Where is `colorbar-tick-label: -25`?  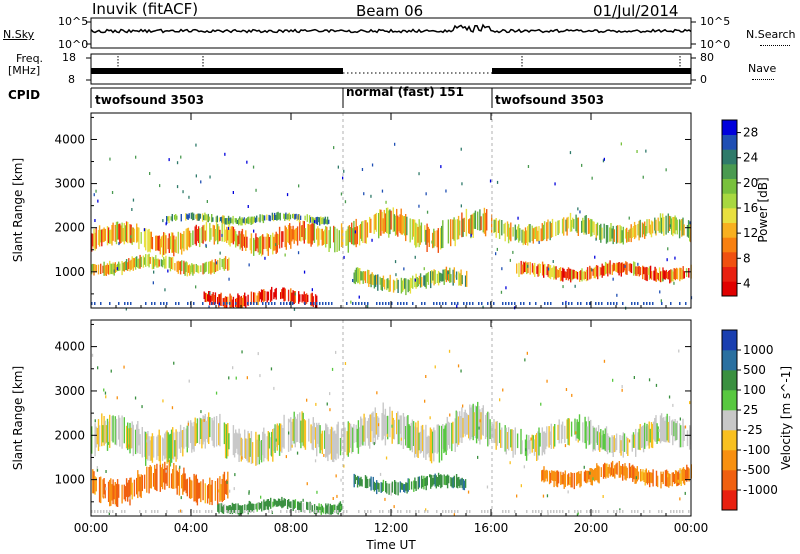
colorbar-tick-label: -25 is located at coordinates (753, 430).